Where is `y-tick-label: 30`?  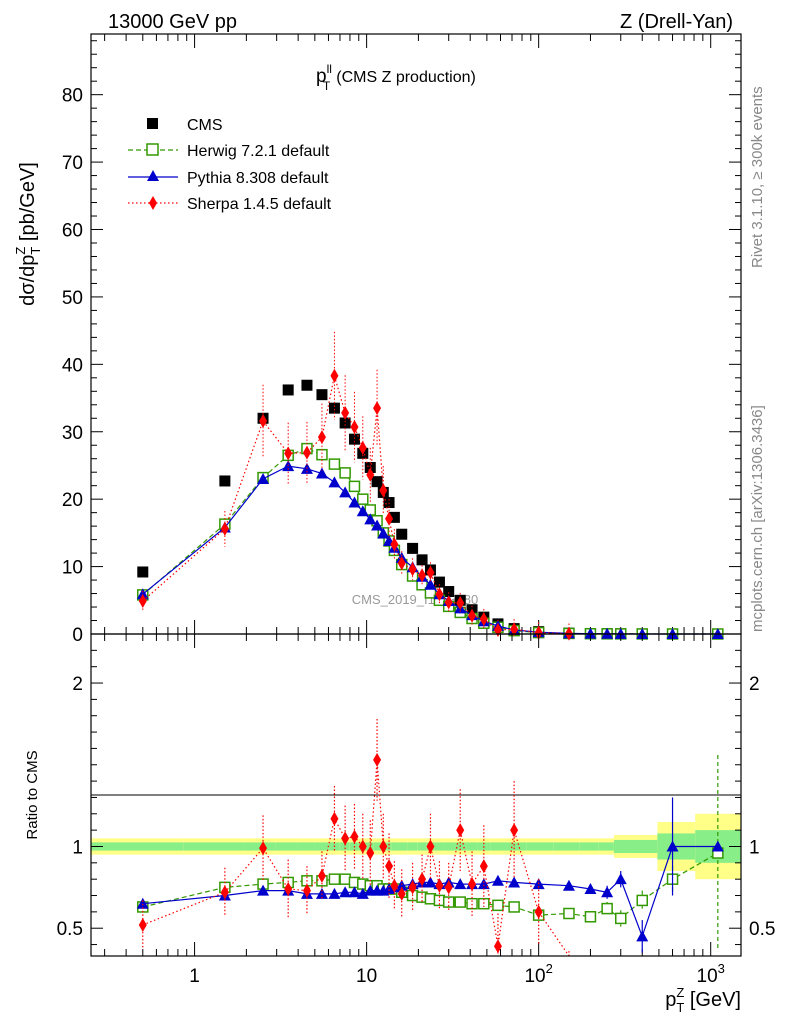 y-tick-label: 30 is located at coordinates (72, 433).